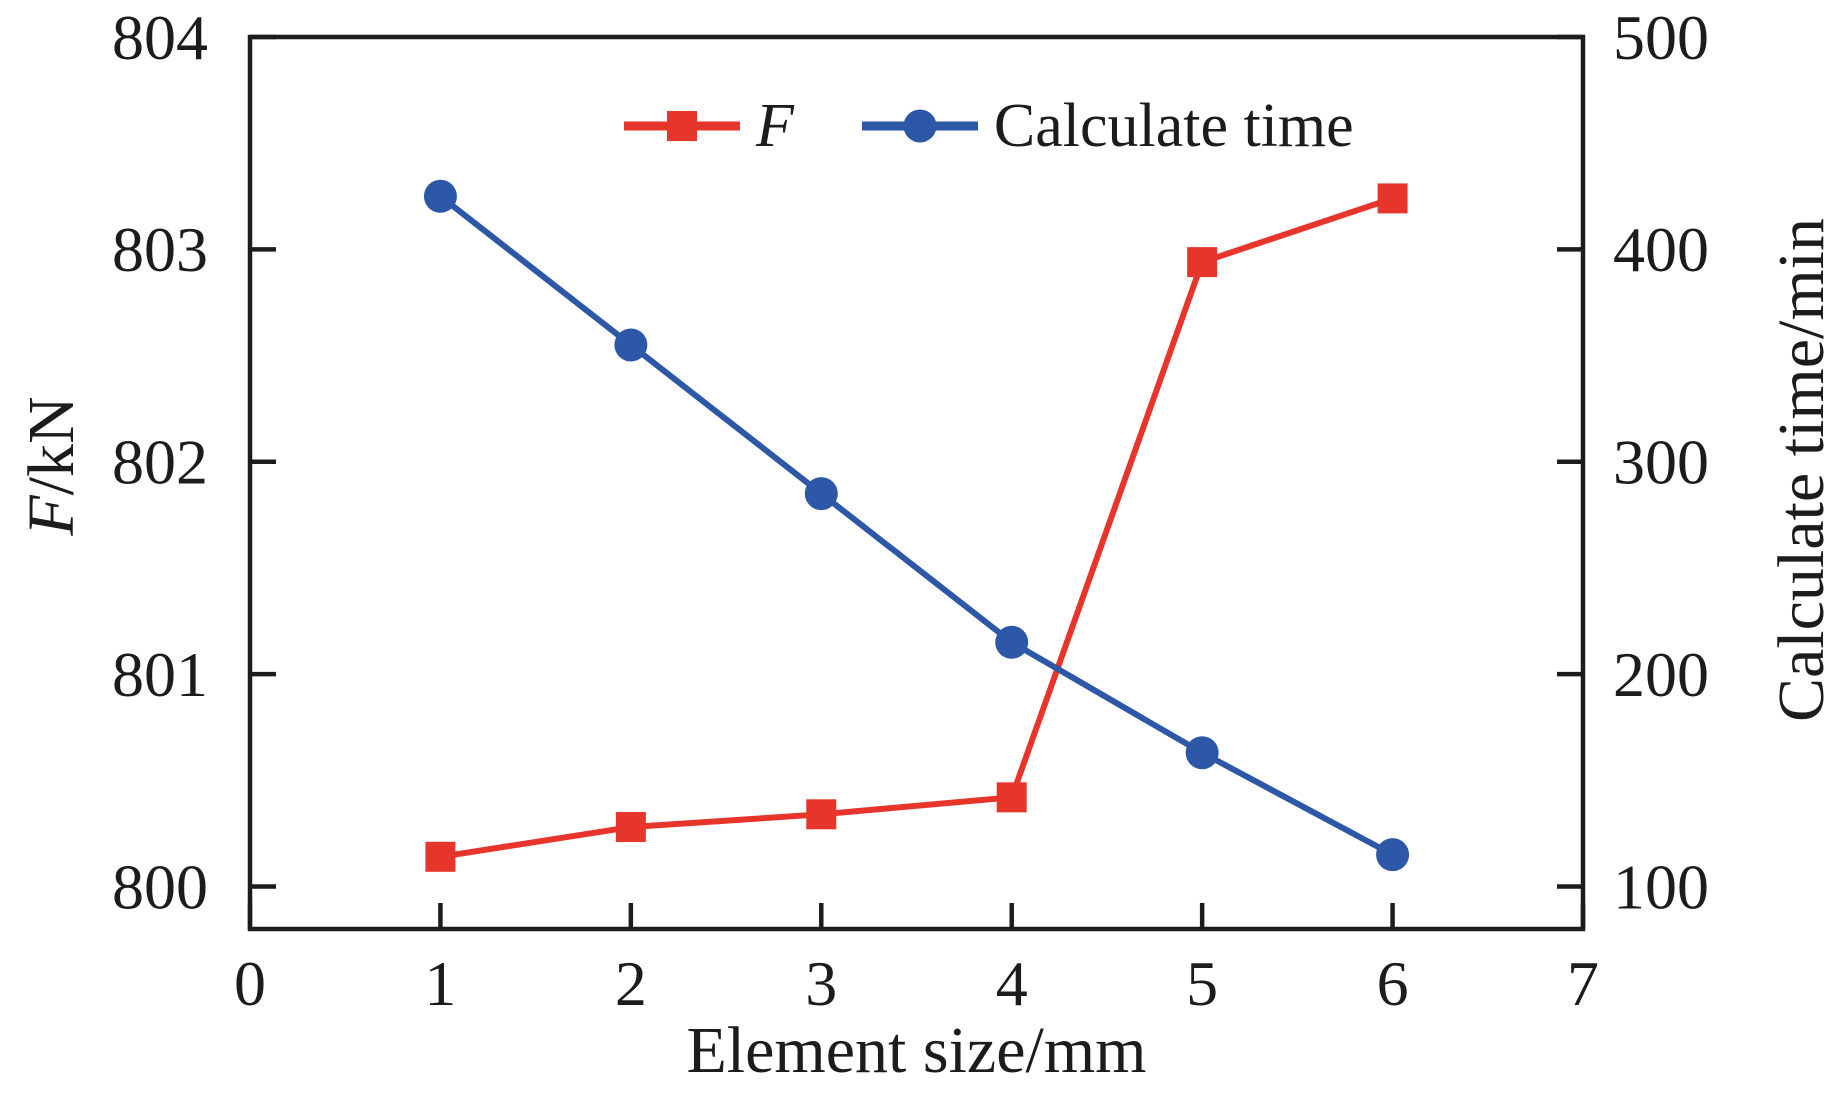 The height and width of the screenshot is (1109, 1843). I want to click on right-y-tick-label: 200, so click(1661, 674).